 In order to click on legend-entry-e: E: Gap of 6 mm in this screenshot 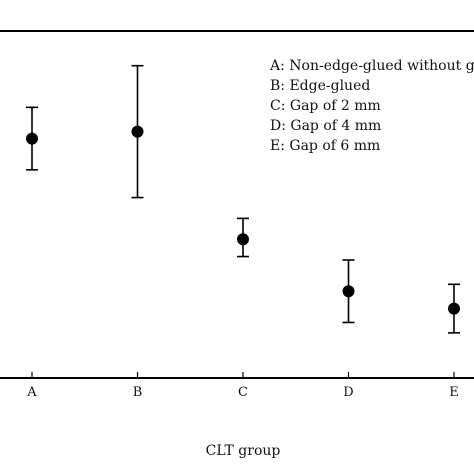, I will do `click(325, 146)`.